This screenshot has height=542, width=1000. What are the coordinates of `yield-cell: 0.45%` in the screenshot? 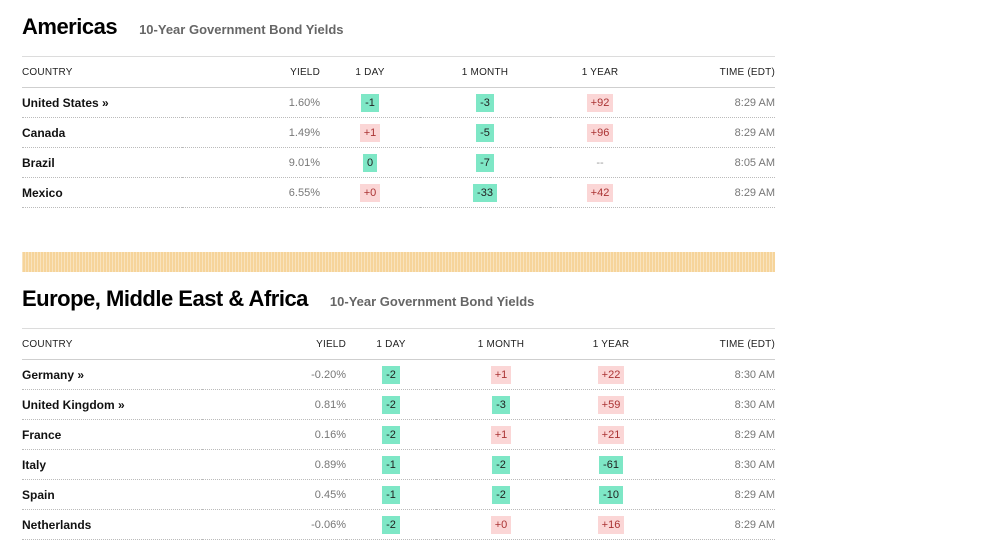 It's located at (274, 494).